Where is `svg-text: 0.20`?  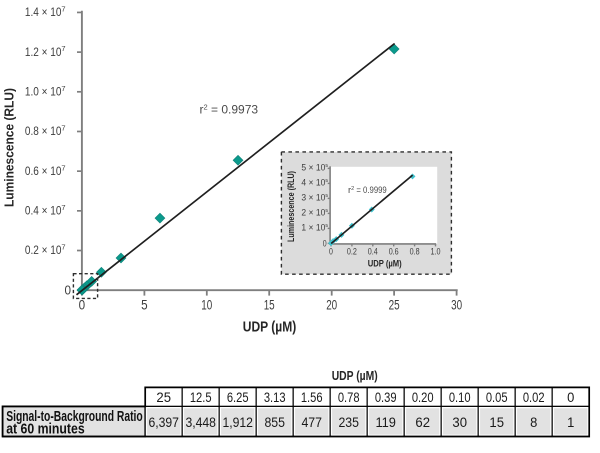
svg-text: 0.20 is located at coordinates (423, 398).